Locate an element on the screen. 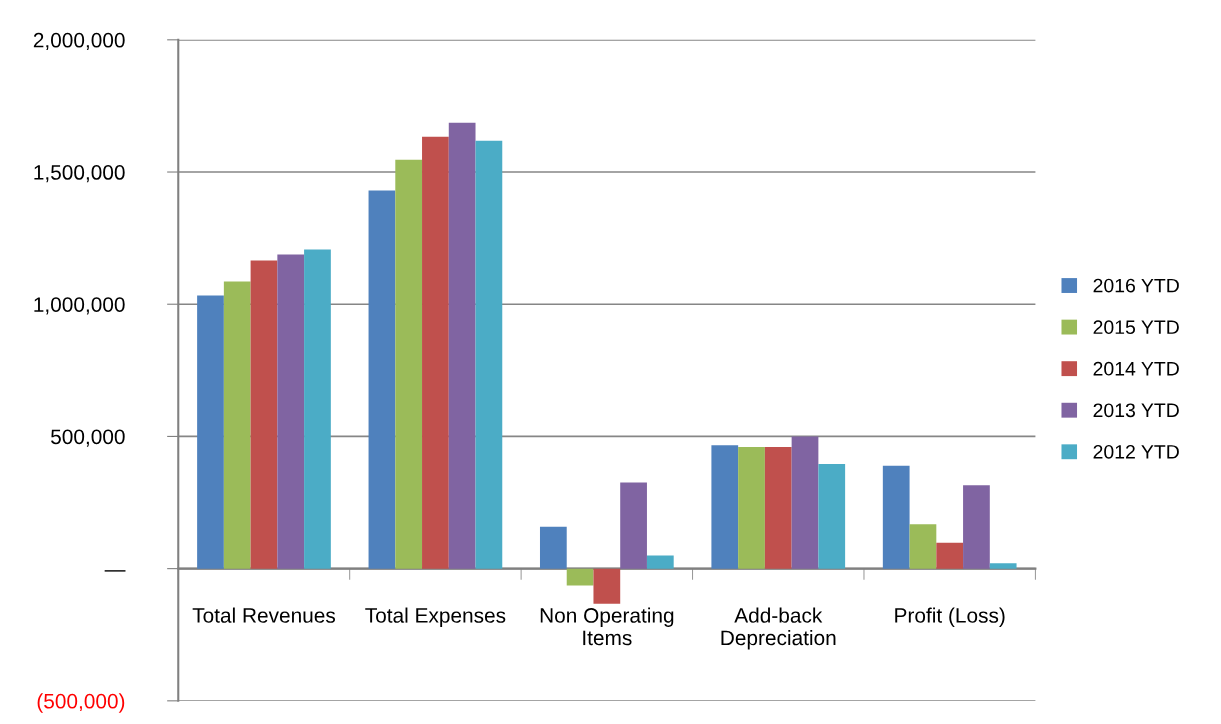  legend-label: 2012 YTD is located at coordinates (1136, 451).